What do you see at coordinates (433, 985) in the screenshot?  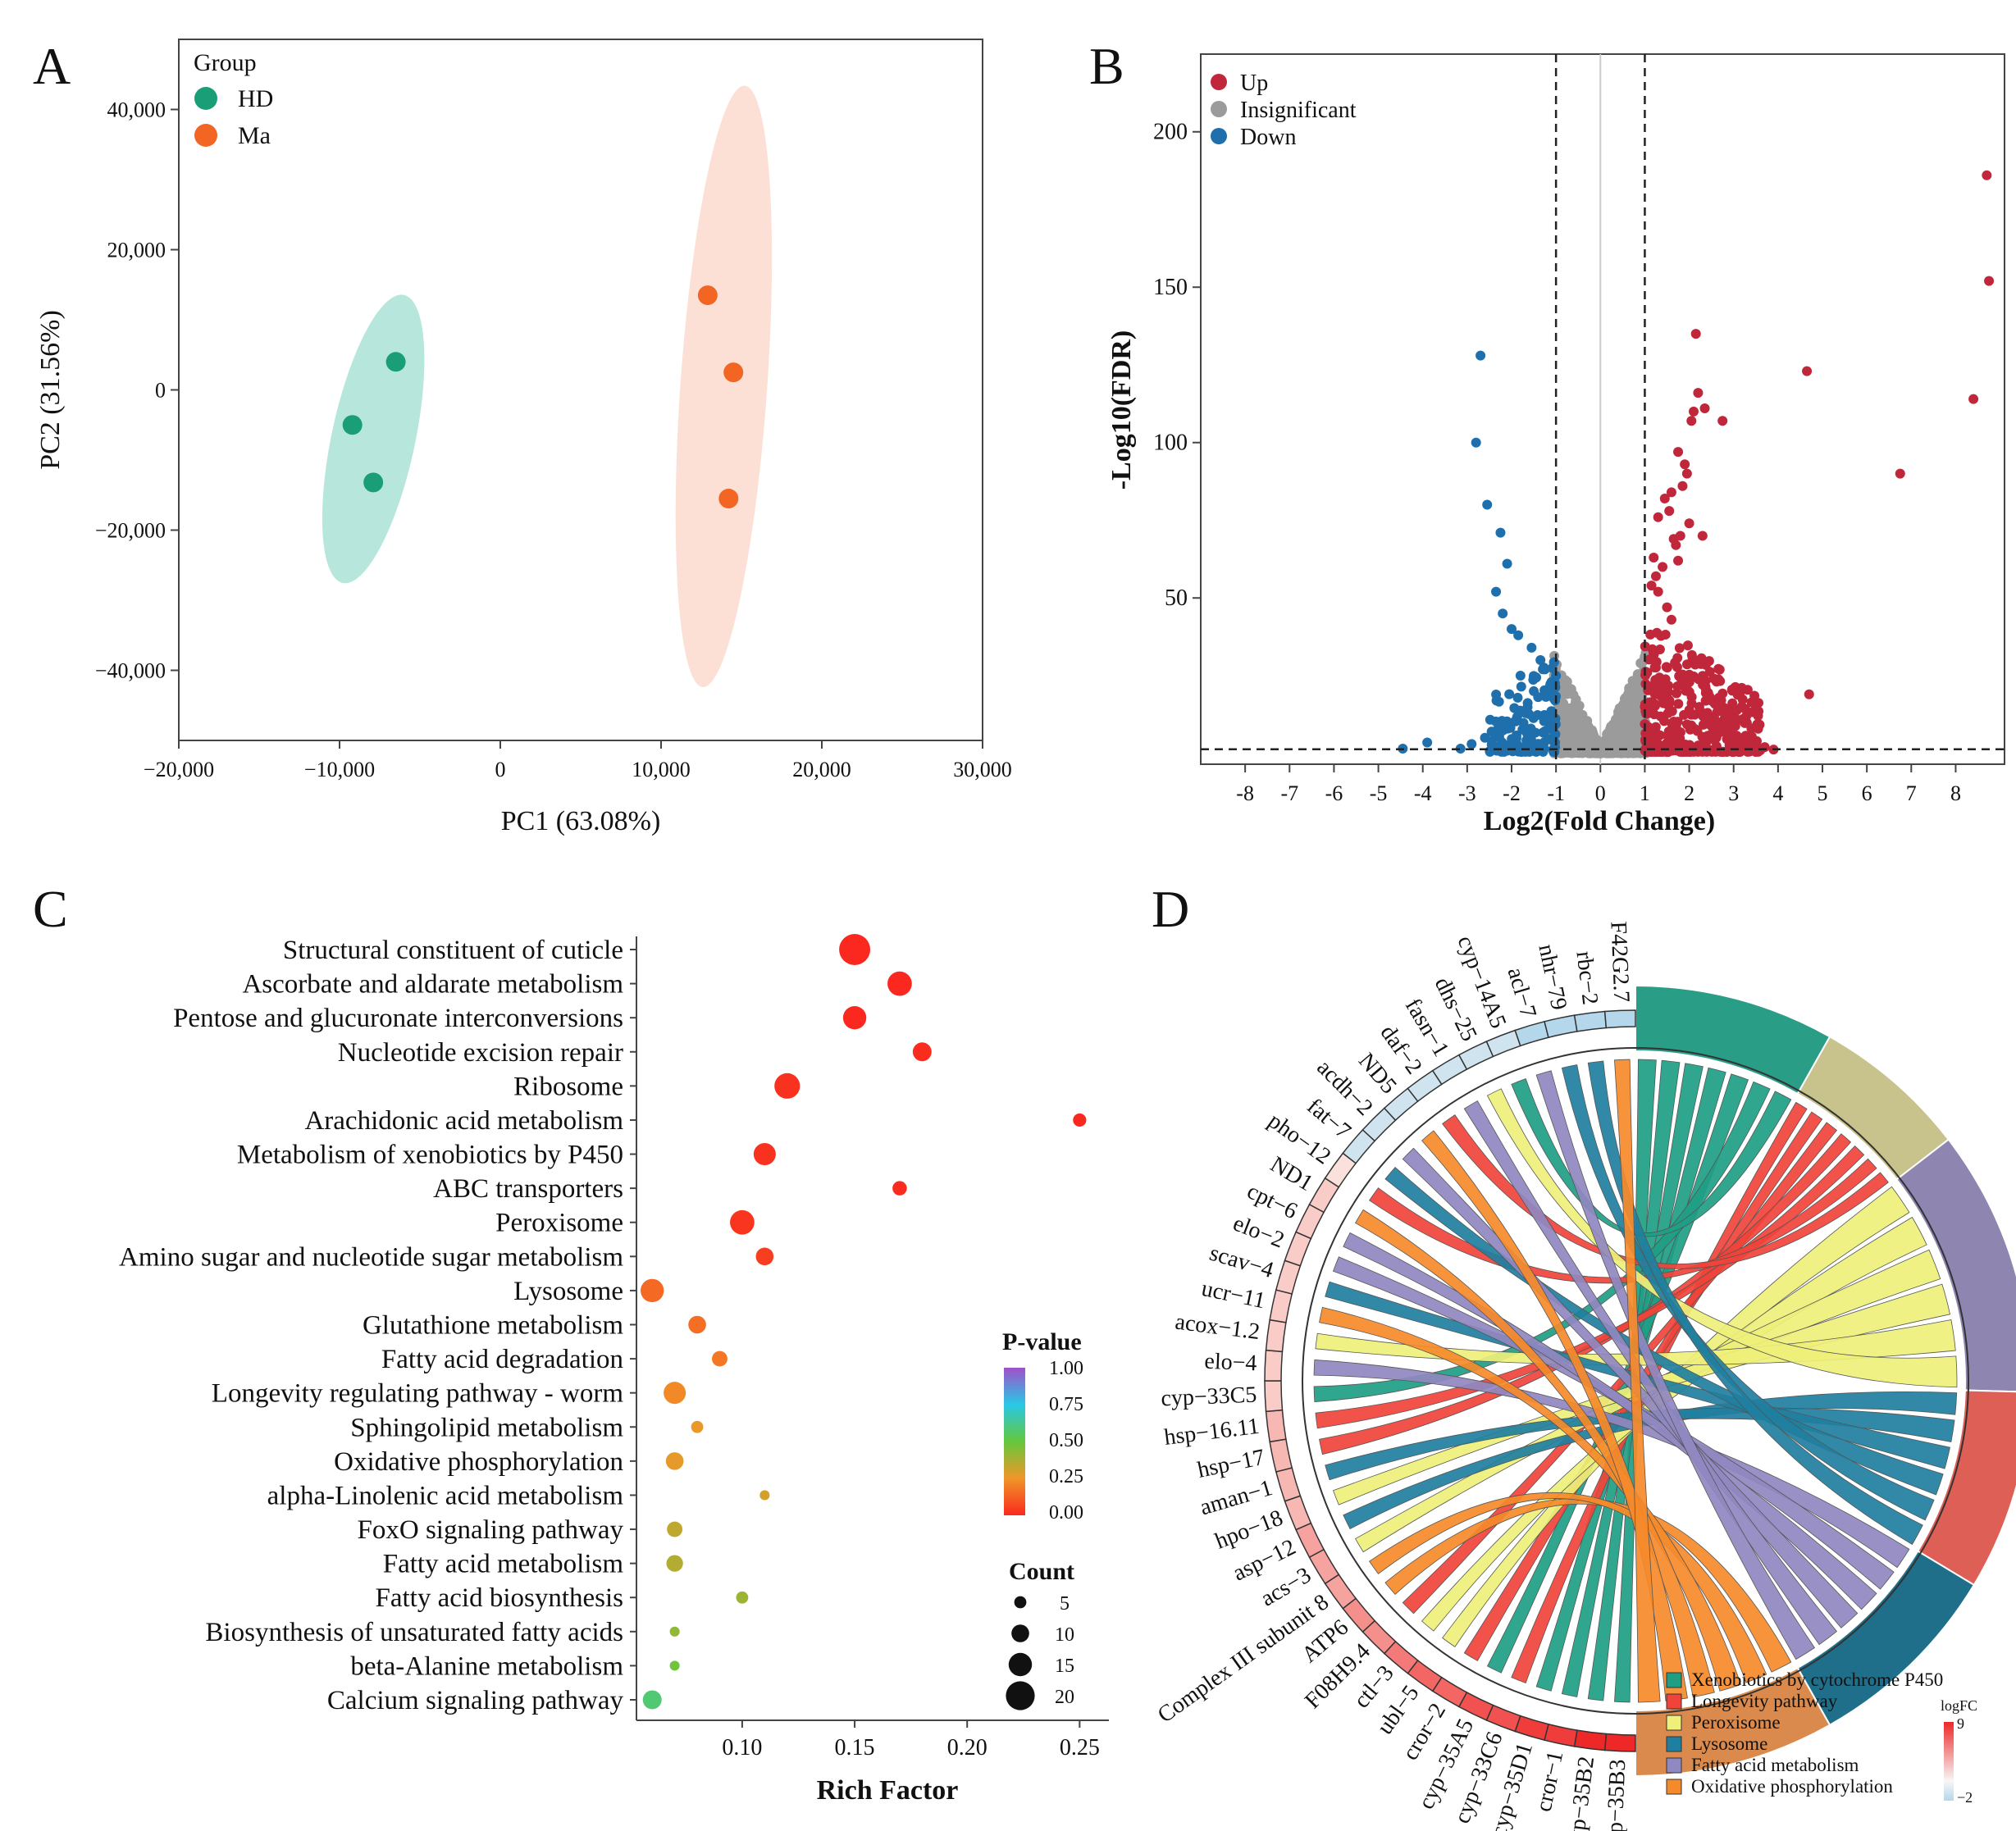 I see `pathway-label: Ascorbate and aldarate metabolism` at bounding box center [433, 985].